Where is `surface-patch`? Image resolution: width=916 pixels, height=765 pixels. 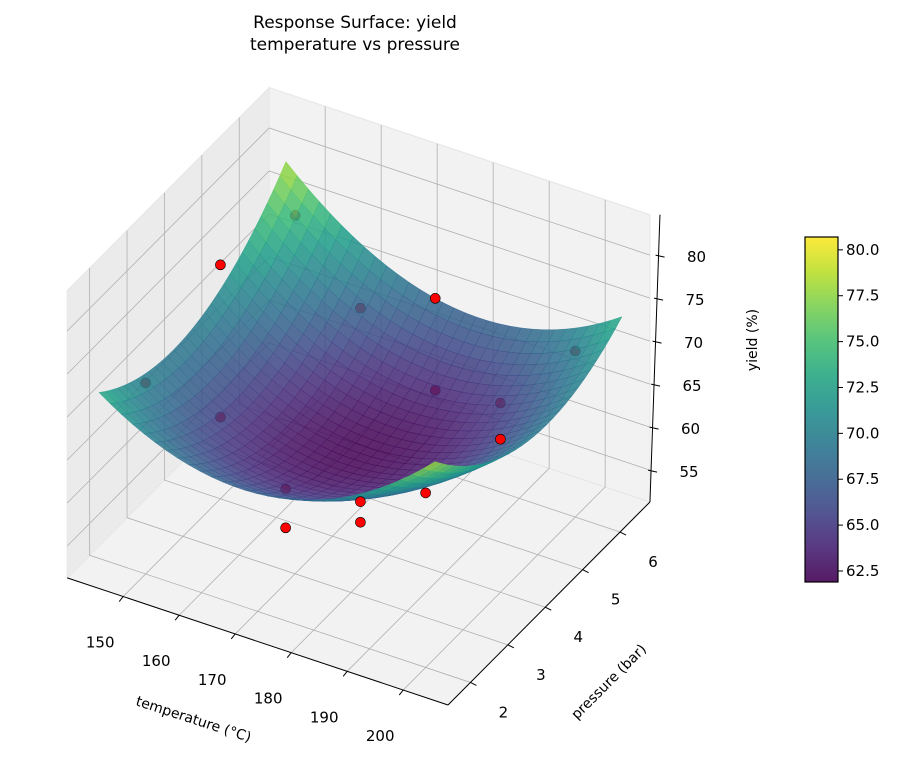
surface-patch is located at coordinates (432, 466).